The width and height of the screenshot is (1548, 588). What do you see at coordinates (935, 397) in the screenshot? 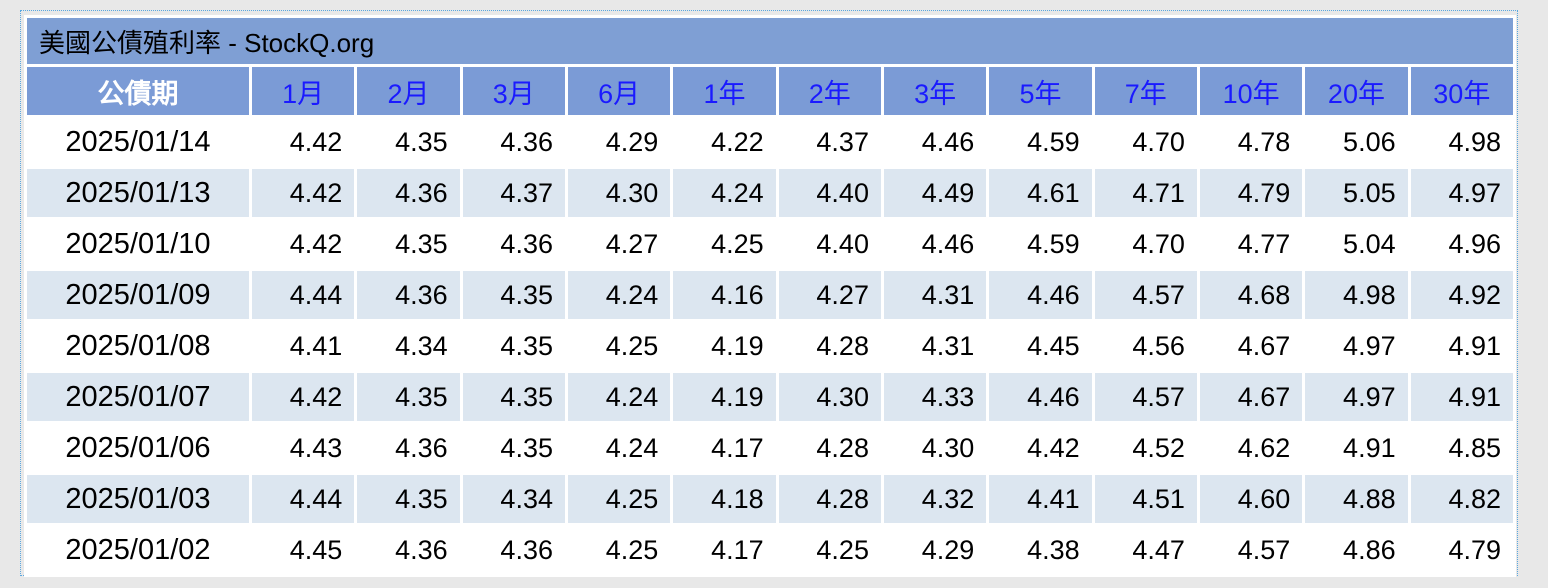
I see `yield-cell: 4.33` at bounding box center [935, 397].